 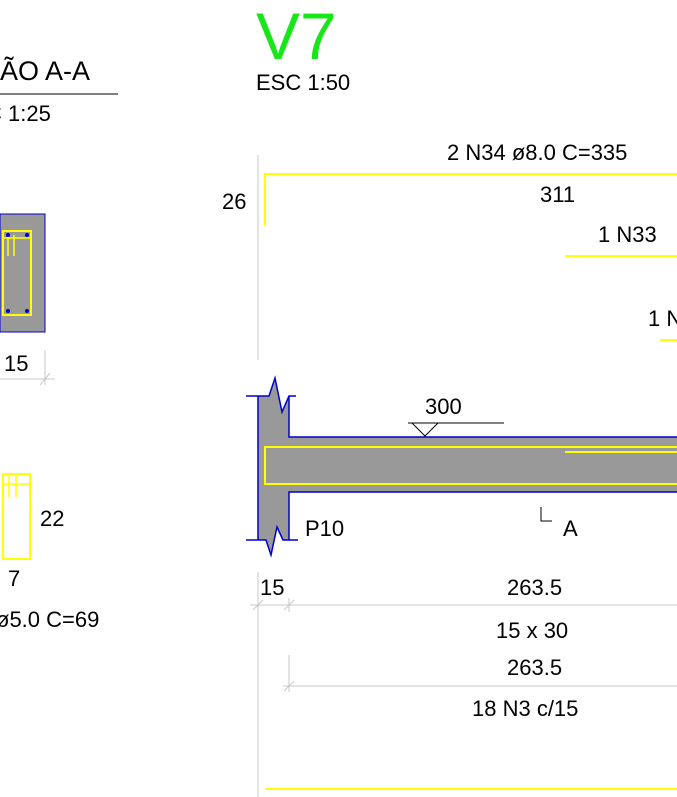 I want to click on pillar-p10, so click(x=467, y=466).